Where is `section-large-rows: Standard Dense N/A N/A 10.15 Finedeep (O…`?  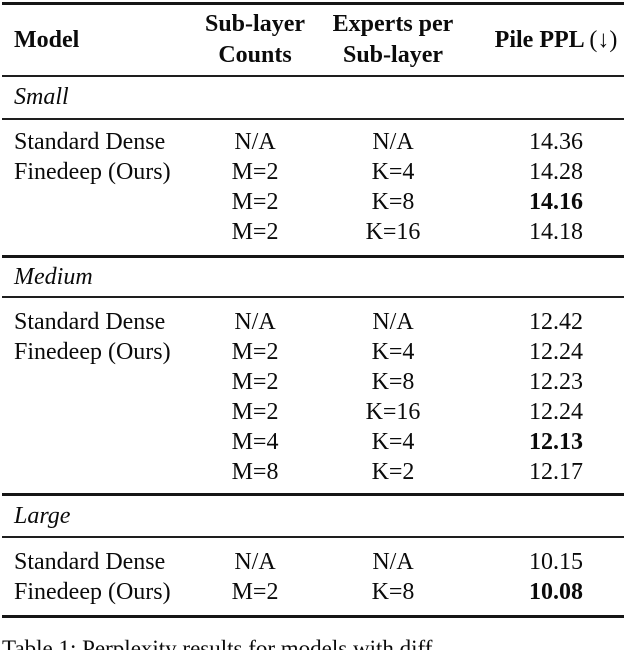 section-large-rows: Standard Dense N/A N/A 10.15 Finedeep (O… is located at coordinates (313, 576).